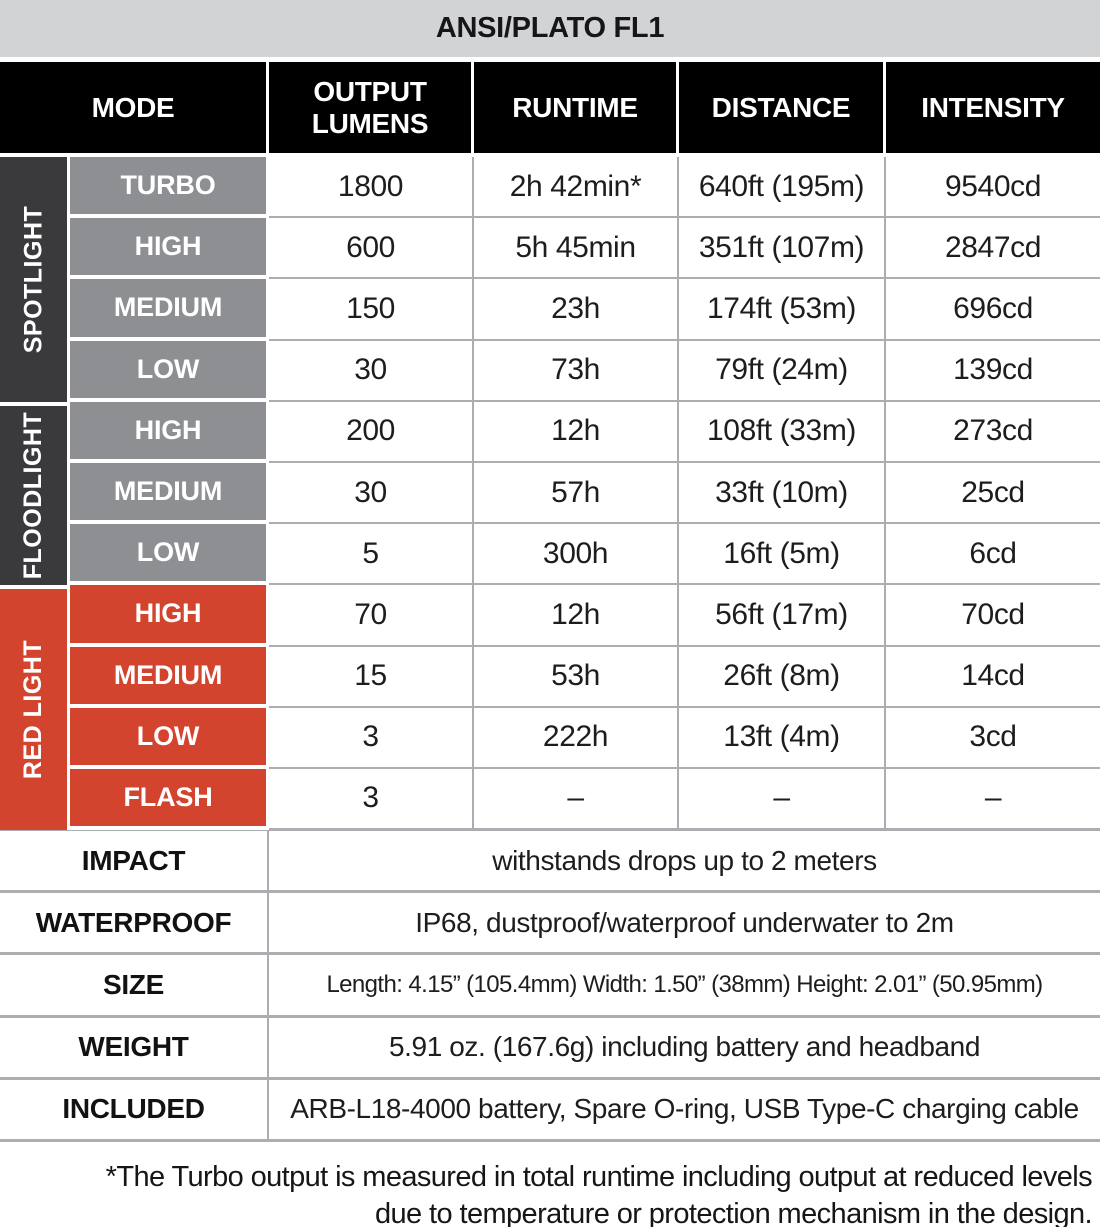 Image resolution: width=1100 pixels, height=1227 pixels. I want to click on group-label-text: FLOODLIGHT, so click(33, 495).